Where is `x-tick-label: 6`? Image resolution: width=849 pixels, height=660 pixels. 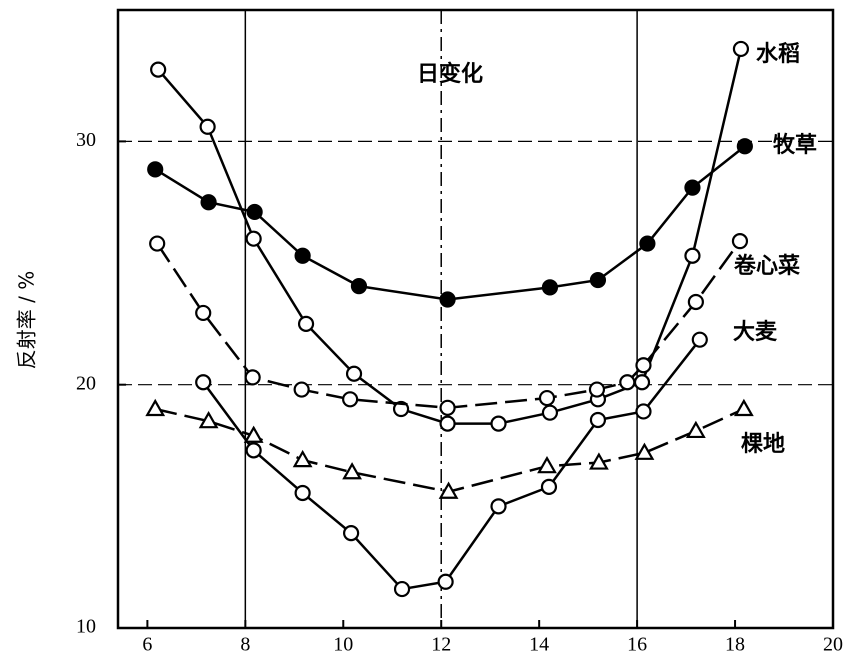
x-tick-label: 6 is located at coordinates (147, 645).